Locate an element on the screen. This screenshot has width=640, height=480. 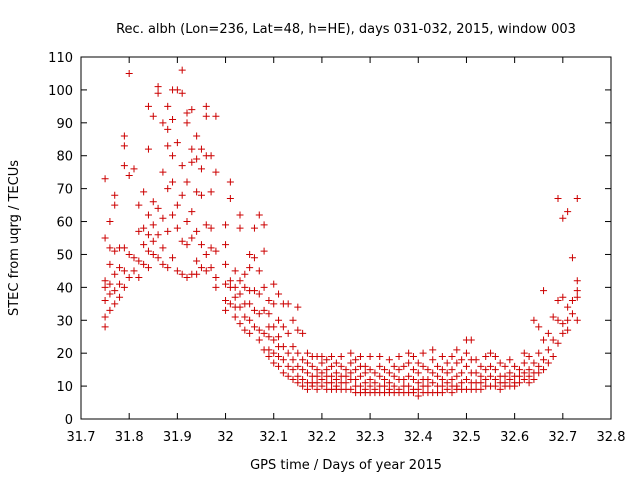
x-tick-label: 32.1 is located at coordinates (273, 437).